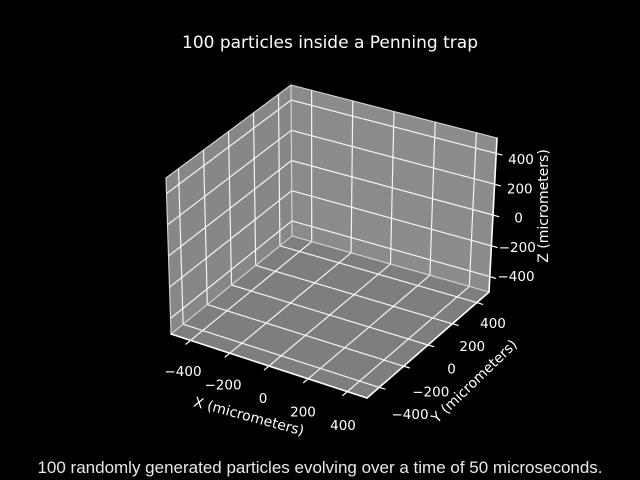 This screenshot has width=640, height=480. I want to click on y-axis-tick-label: 400, so click(493, 324).